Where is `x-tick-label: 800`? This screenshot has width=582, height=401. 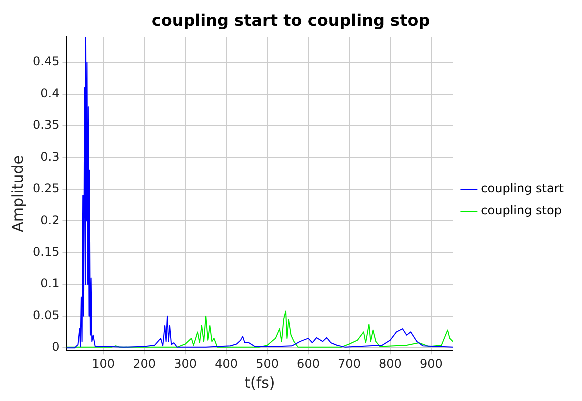 x-tick-label: 800 is located at coordinates (390, 363).